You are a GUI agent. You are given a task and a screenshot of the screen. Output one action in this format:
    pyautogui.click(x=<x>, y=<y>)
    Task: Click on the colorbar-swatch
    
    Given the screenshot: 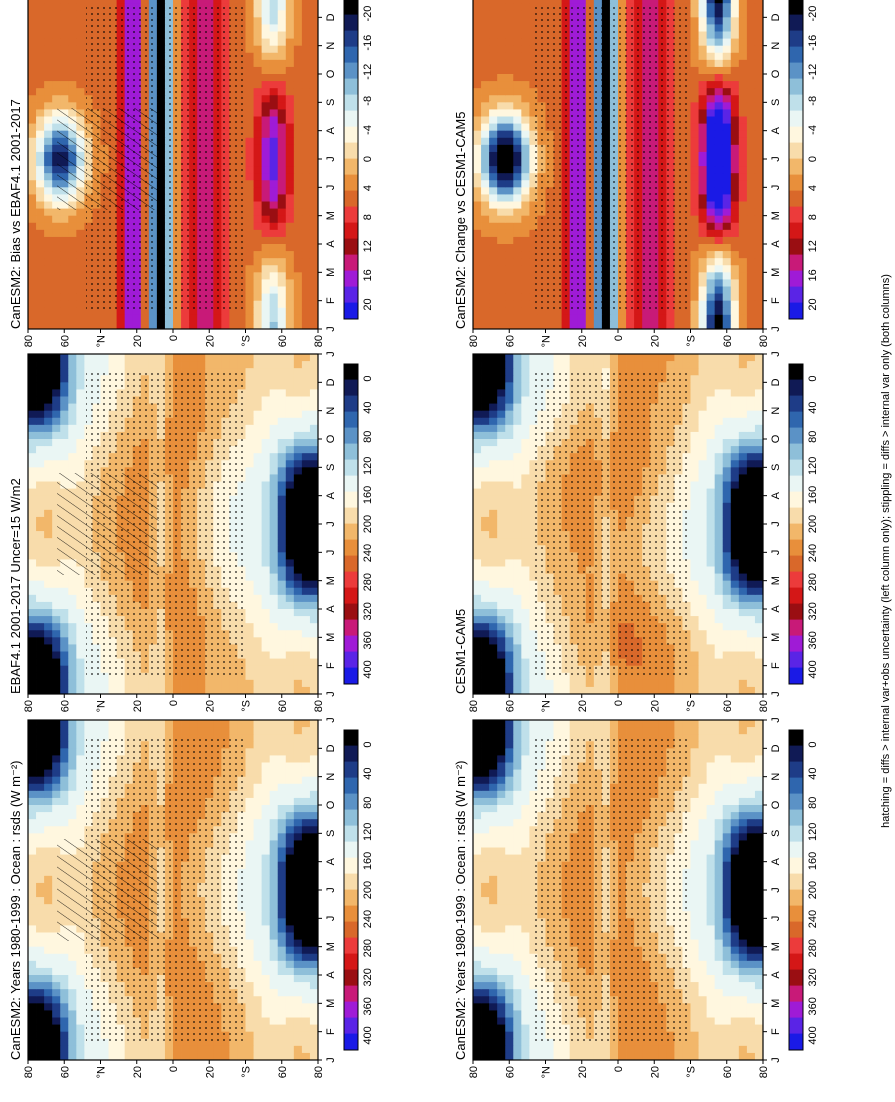 What is the action you would take?
    pyautogui.click(x=351, y=1025)
    